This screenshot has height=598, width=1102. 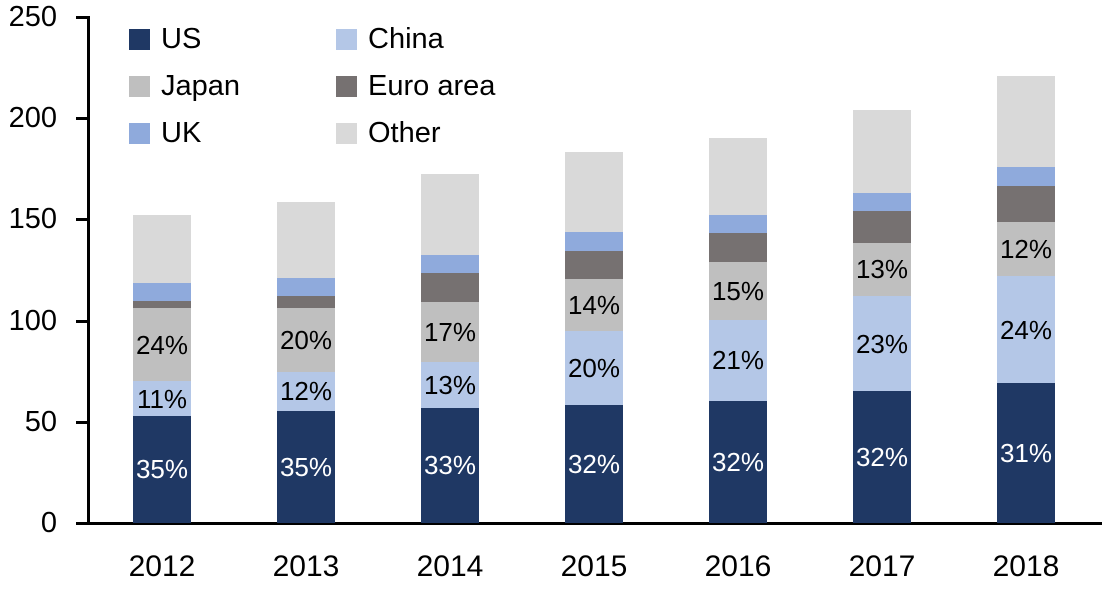 What do you see at coordinates (738, 247) in the screenshot?
I see `bar-segment-euro-area-2016` at bounding box center [738, 247].